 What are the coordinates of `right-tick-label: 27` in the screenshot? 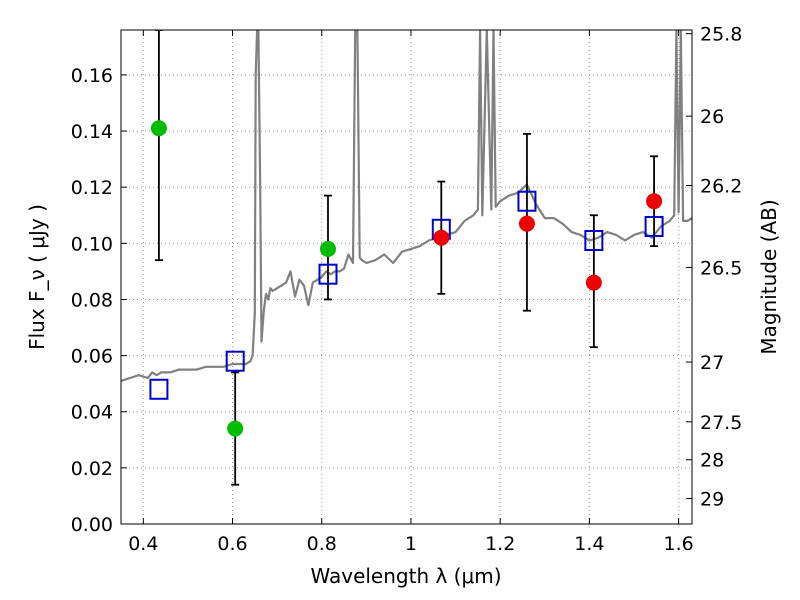 It's located at (712, 363).